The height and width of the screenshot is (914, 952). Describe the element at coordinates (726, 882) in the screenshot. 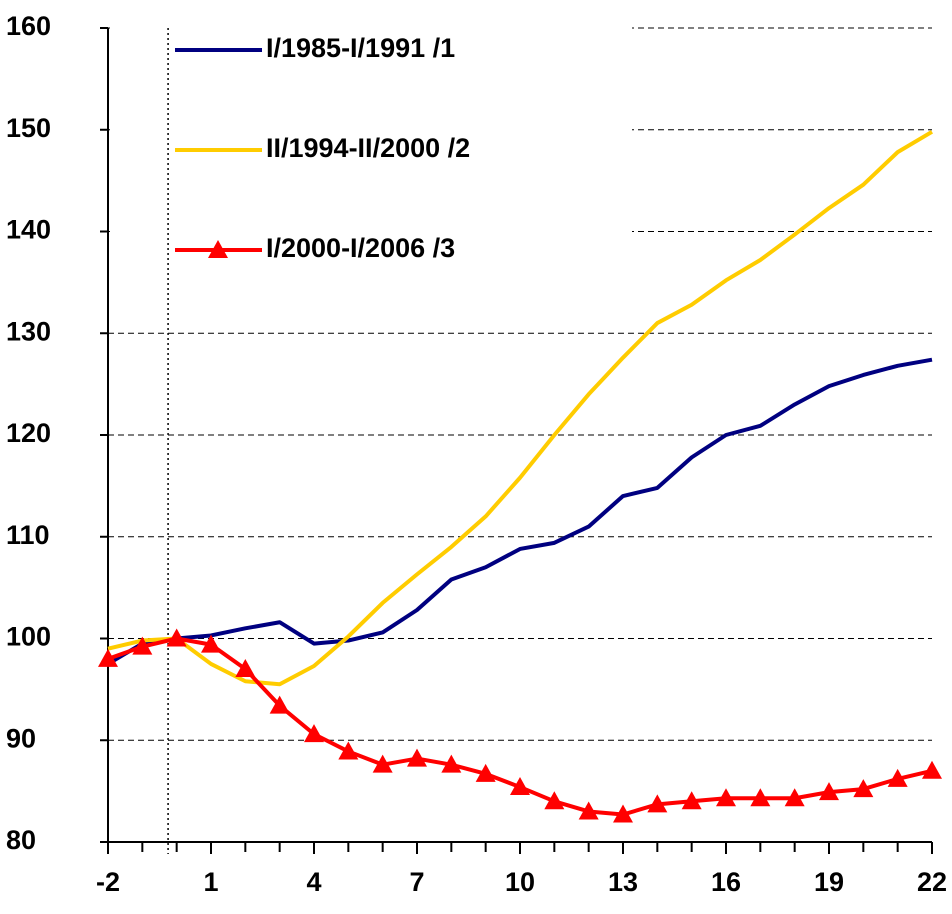

I see `x-tick-label: 16` at that location.